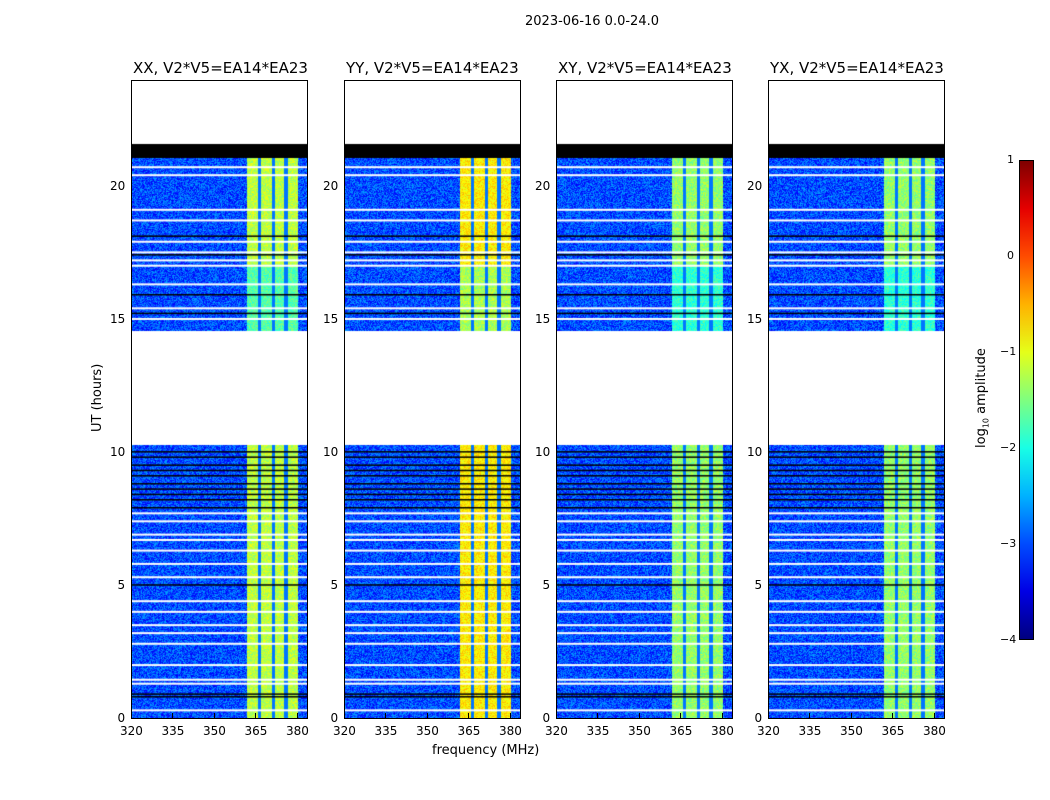 The height and width of the screenshot is (800, 1050). What do you see at coordinates (486, 750) in the screenshot?
I see `x-axis-label: frequency (MHz)` at bounding box center [486, 750].